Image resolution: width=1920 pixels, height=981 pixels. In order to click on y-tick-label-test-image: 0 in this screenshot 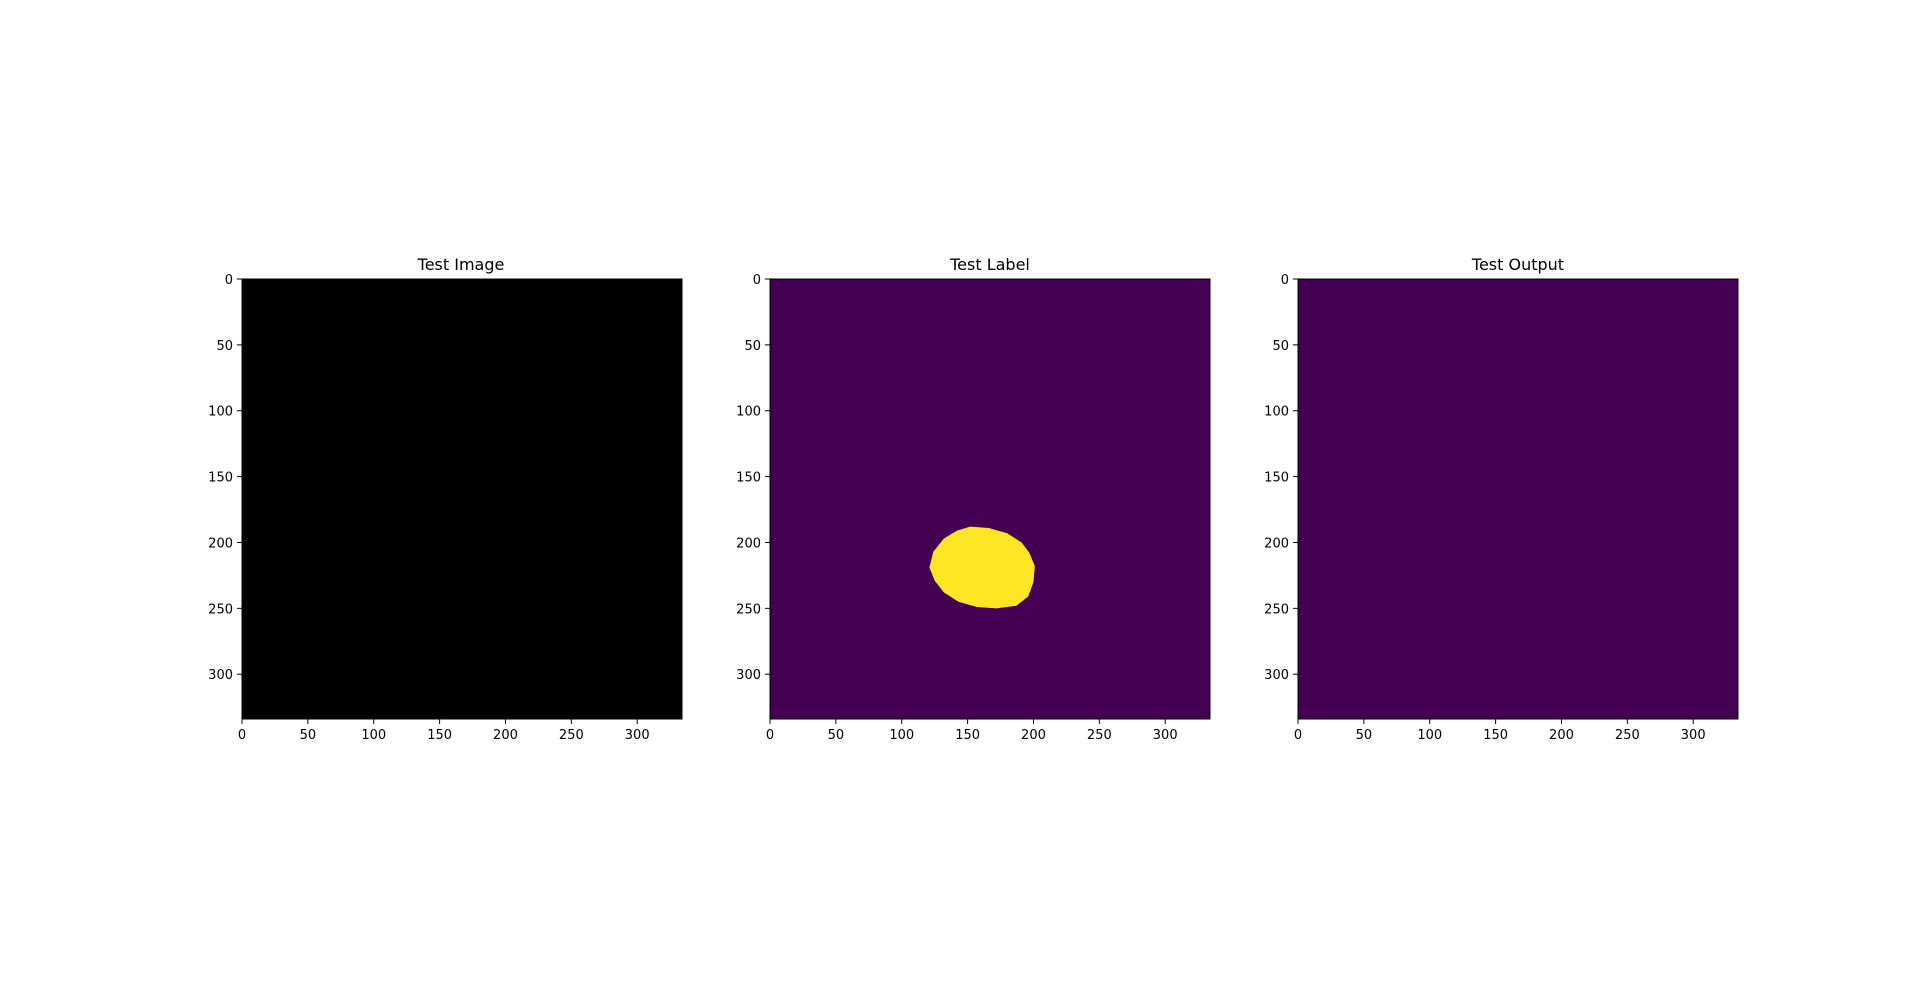, I will do `click(229, 280)`.